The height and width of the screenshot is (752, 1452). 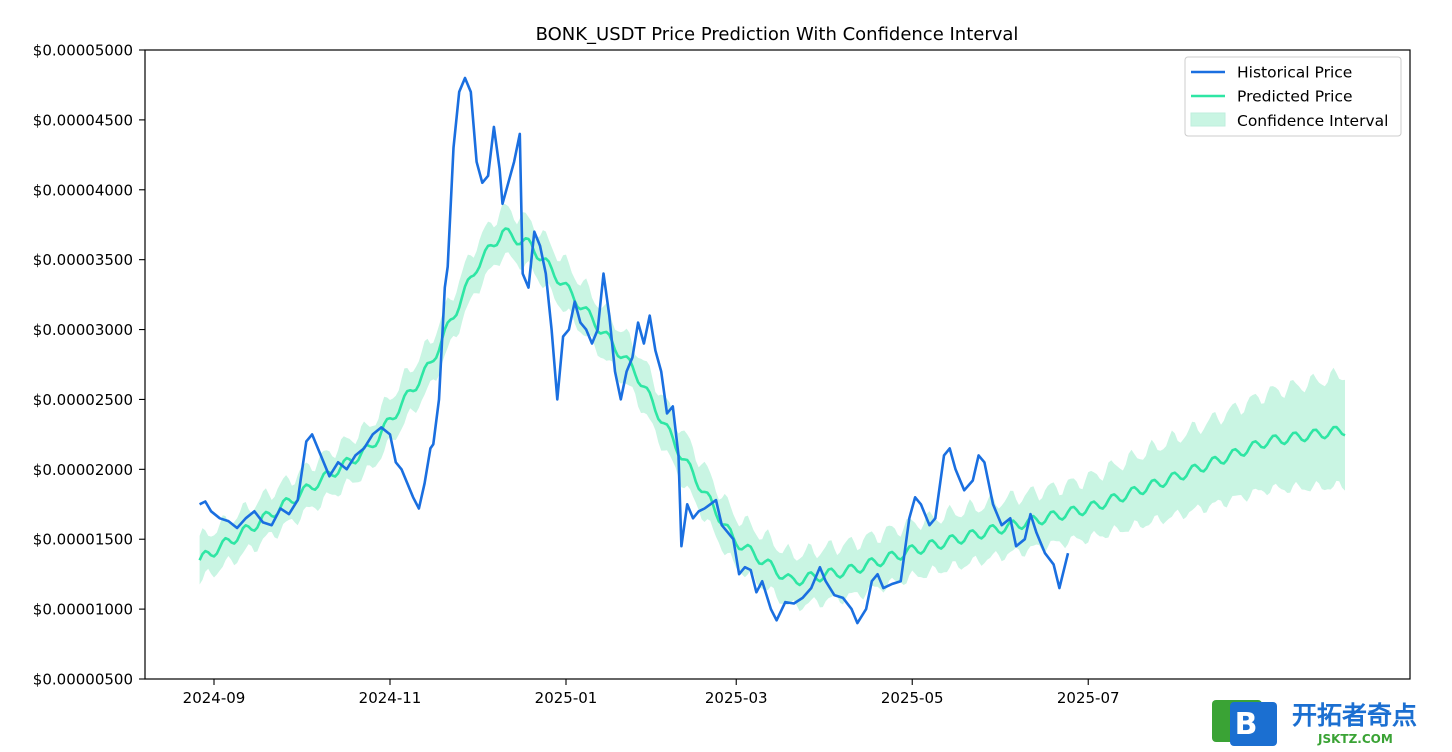 I want to click on watermark-logo-blue, so click(x=1253, y=724).